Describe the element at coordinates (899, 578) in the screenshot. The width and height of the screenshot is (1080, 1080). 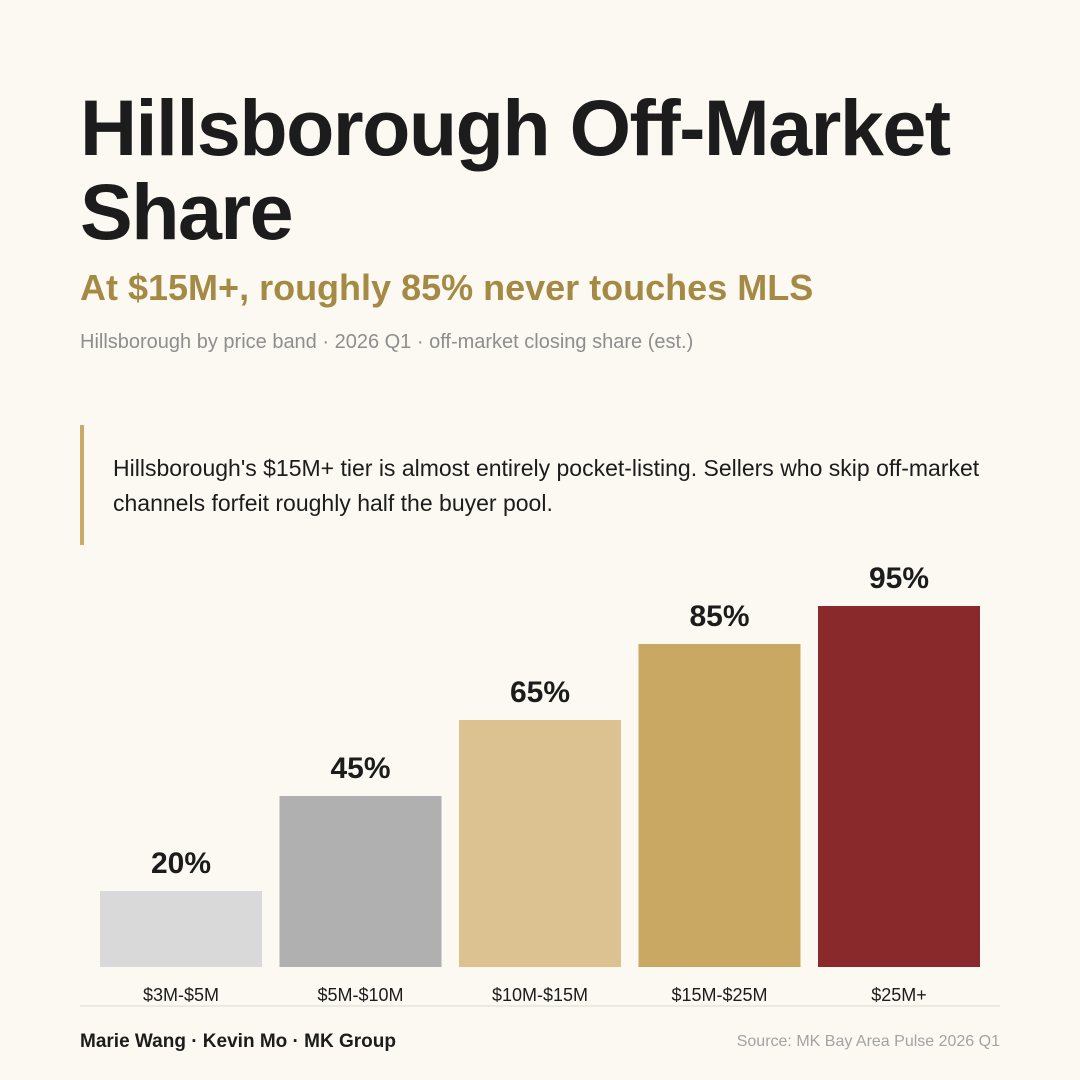
I see `bar-value-label-5: 95%` at that location.